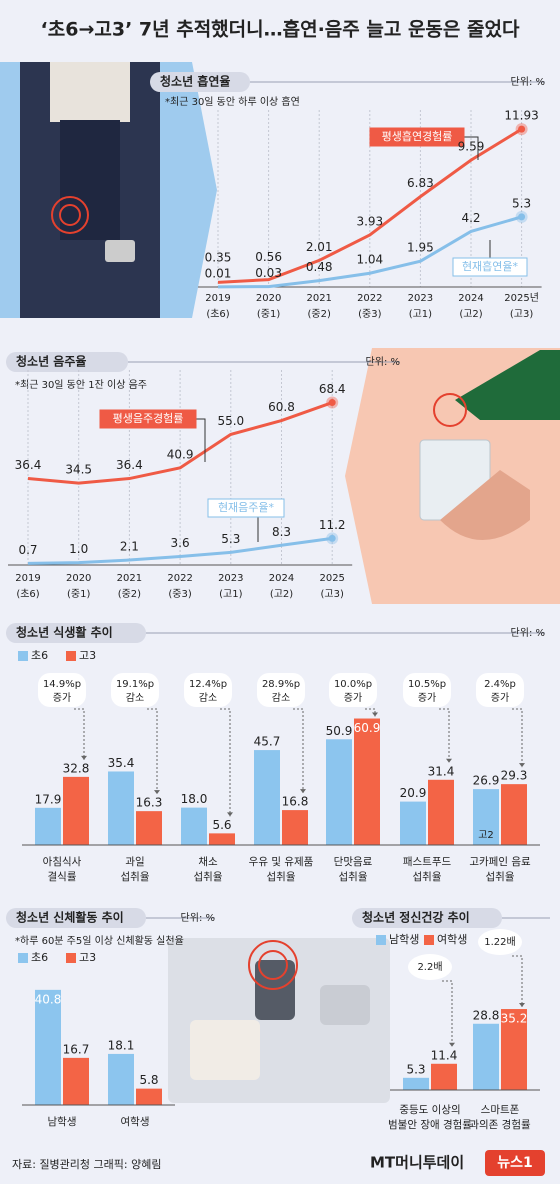 This screenshot has height=1184, width=560. I want to click on section-title: 청소년 정신건강 추이, so click(416, 917).